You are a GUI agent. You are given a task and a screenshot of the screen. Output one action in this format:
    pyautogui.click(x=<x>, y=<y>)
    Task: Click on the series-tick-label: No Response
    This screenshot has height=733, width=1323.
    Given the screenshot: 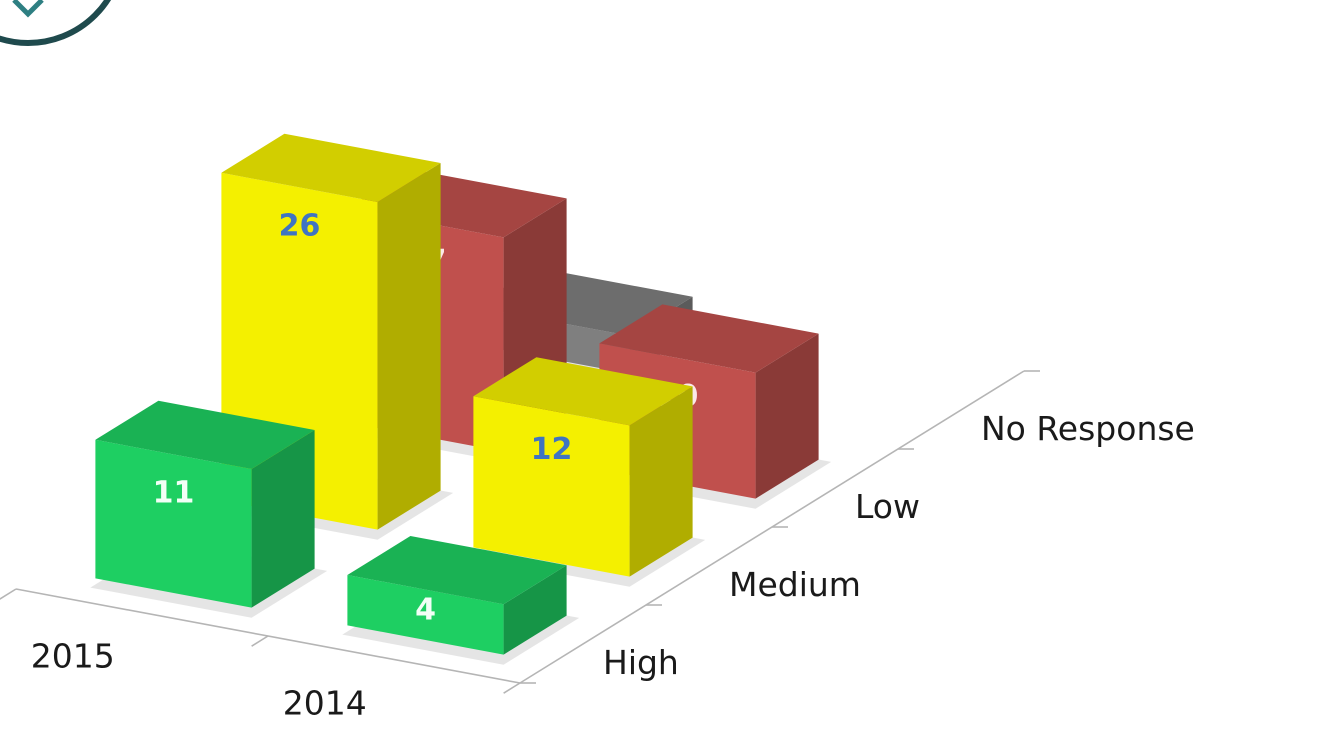 What is the action you would take?
    pyautogui.click(x=1088, y=428)
    